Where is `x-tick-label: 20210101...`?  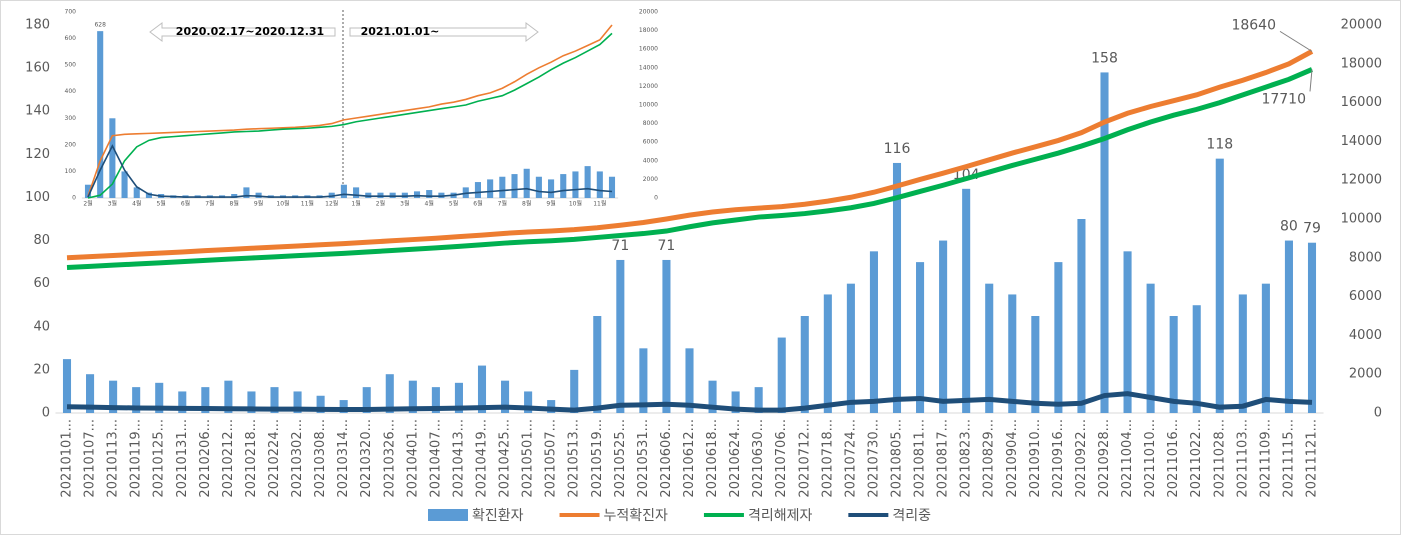 x-tick-label: 20210101... is located at coordinates (67, 458).